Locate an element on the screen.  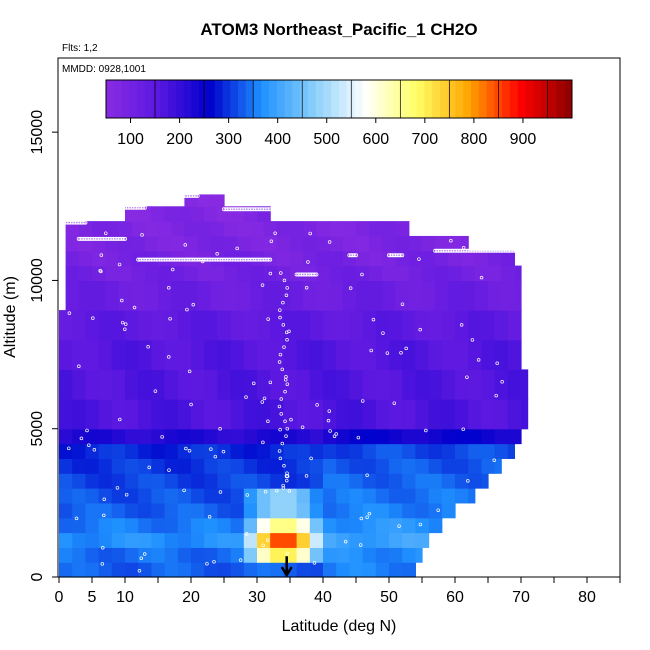
x-tick-label: 20 is located at coordinates (191, 597).